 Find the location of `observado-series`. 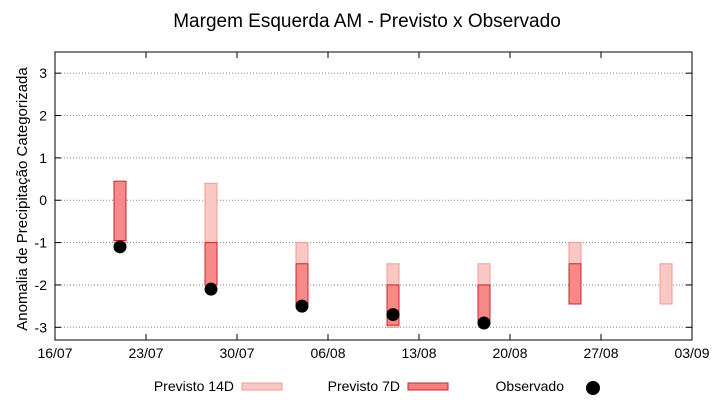

observado-series is located at coordinates (302, 285).